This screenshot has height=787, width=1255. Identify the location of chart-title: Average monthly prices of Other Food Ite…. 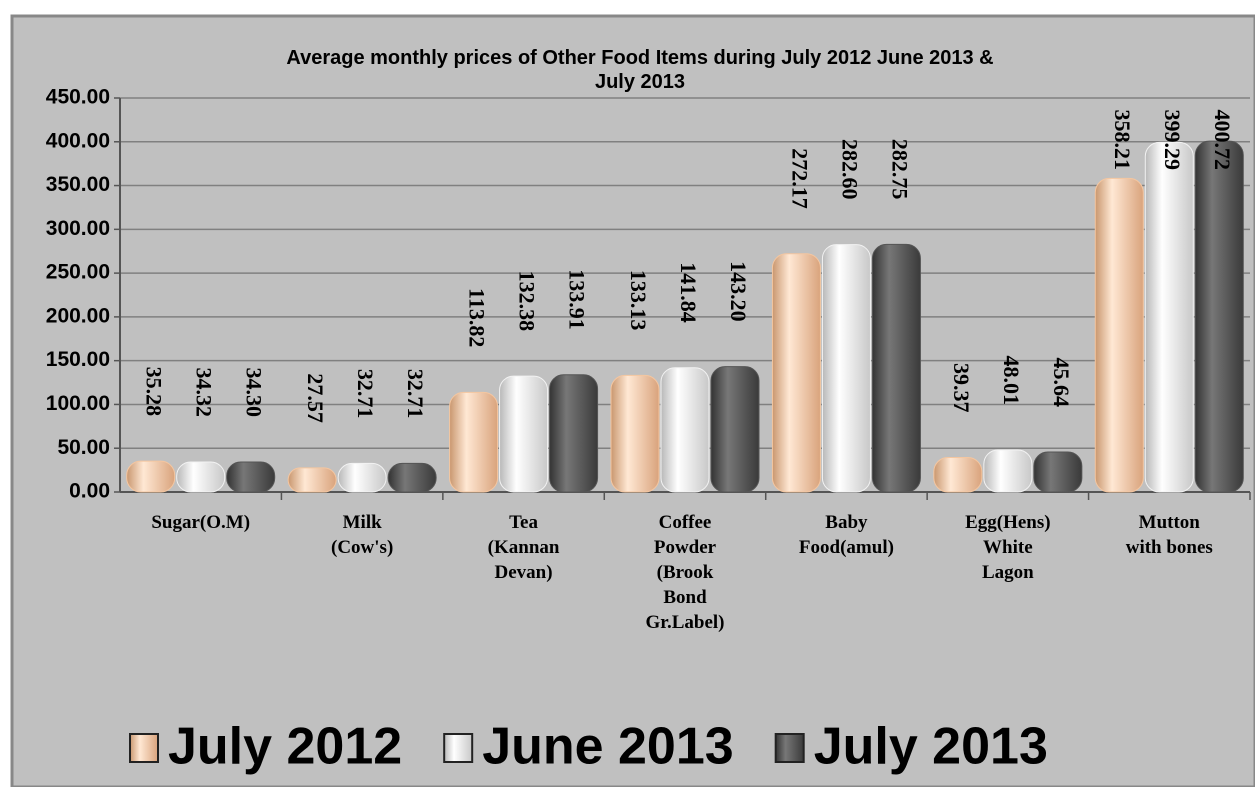
(639, 70).